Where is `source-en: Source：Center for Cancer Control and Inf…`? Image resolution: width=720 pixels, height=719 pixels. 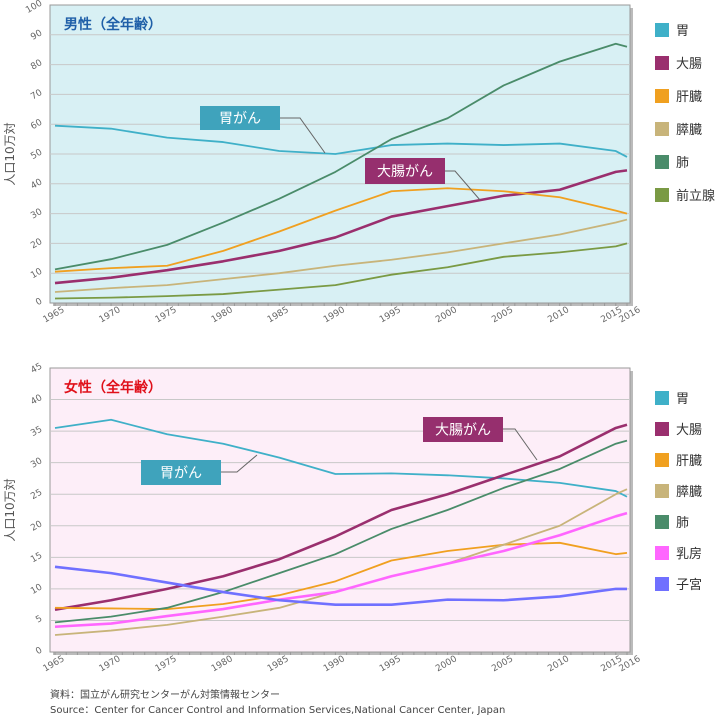
source-en: Source：Center for Cancer Control and Inf… is located at coordinates (278, 710).